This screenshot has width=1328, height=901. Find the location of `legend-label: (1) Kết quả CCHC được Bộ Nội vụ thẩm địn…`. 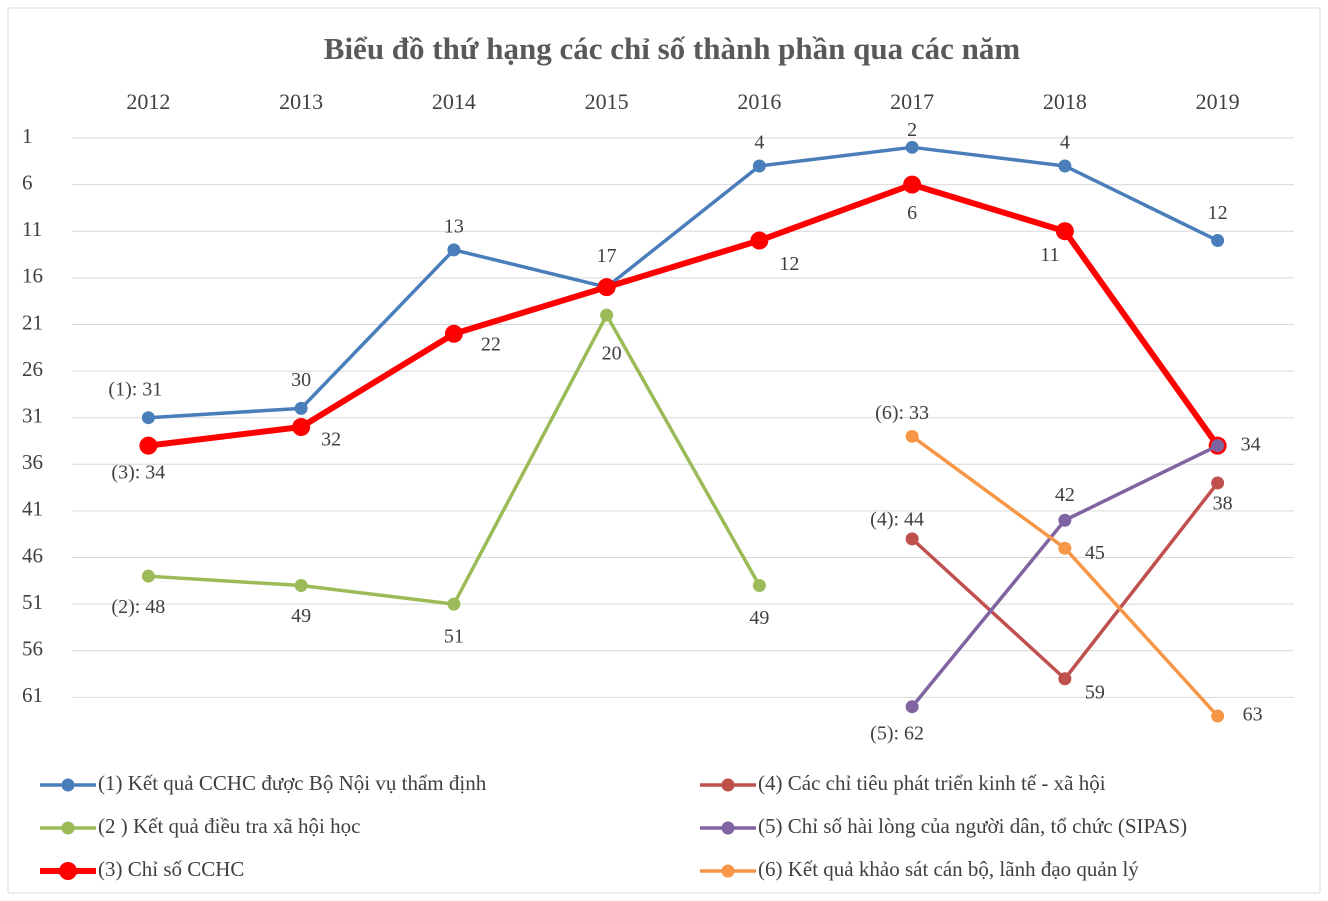

legend-label: (1) Kết quả CCHC được Bộ Nội vụ thẩm địn… is located at coordinates (292, 783).